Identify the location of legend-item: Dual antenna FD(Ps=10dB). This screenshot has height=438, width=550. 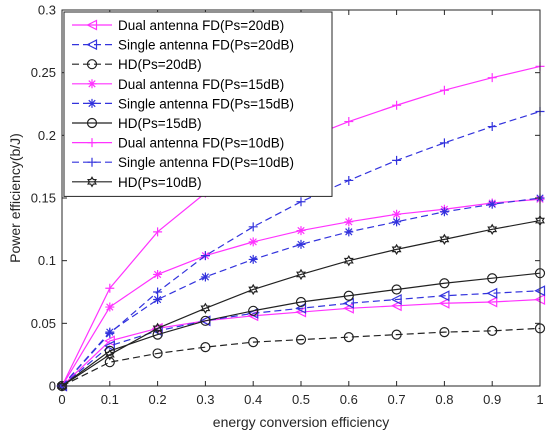
(178, 143).